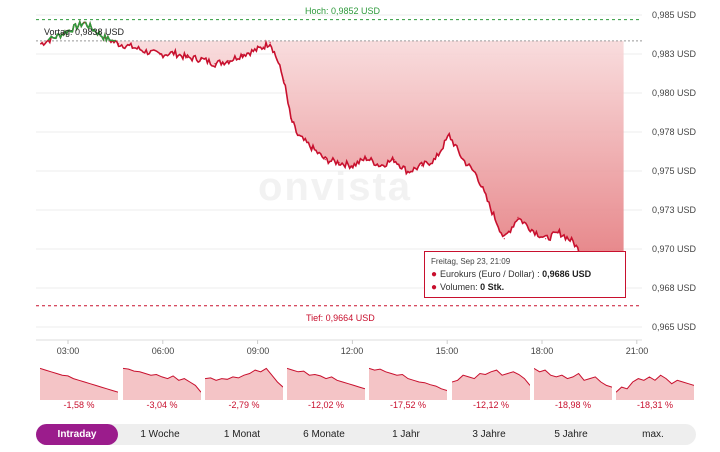 The height and width of the screenshot is (452, 720). Describe the element at coordinates (459, 287) in the screenshot. I see `tooltip-volume-label: Volumen:` at that location.